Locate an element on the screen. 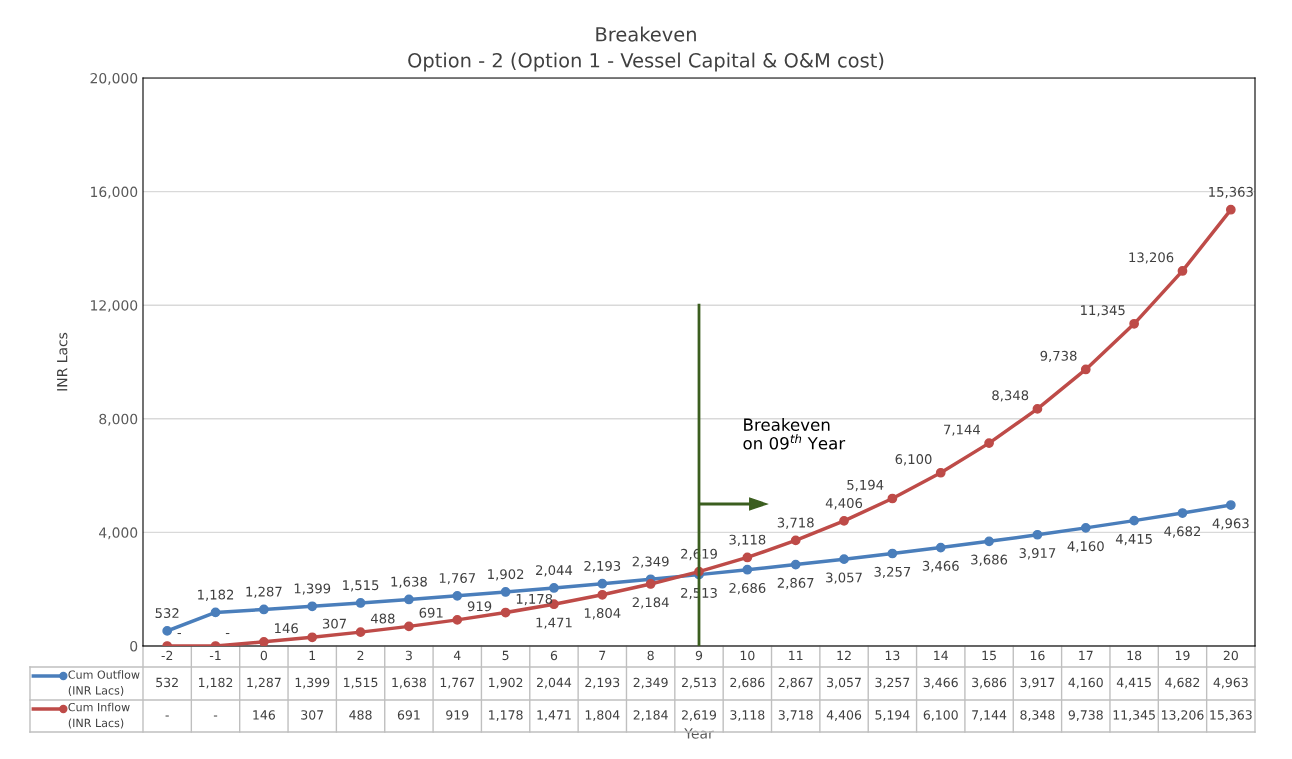  x-tick-label: 7 is located at coordinates (602, 655).